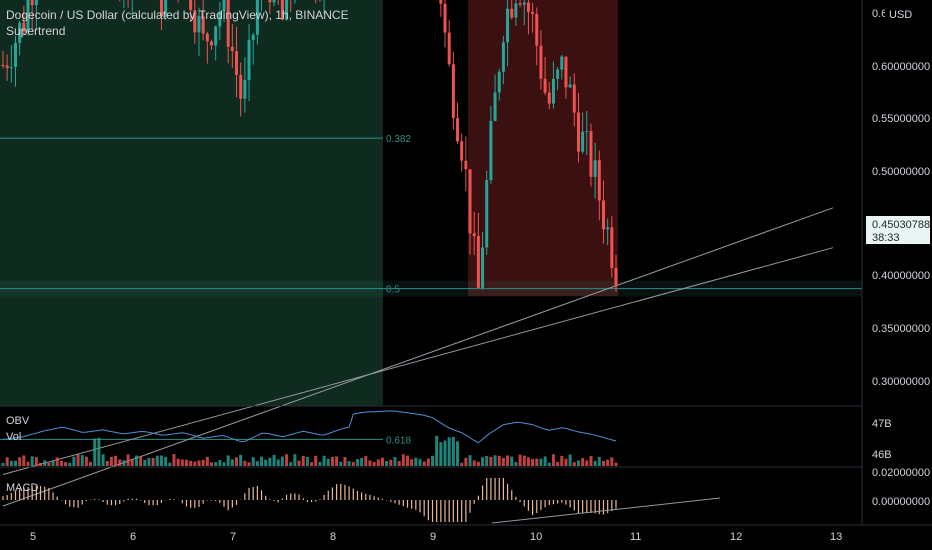 The image size is (932, 550). I want to click on time-axis: 5 6 7 8 9 10 11 12 13, so click(436, 537).